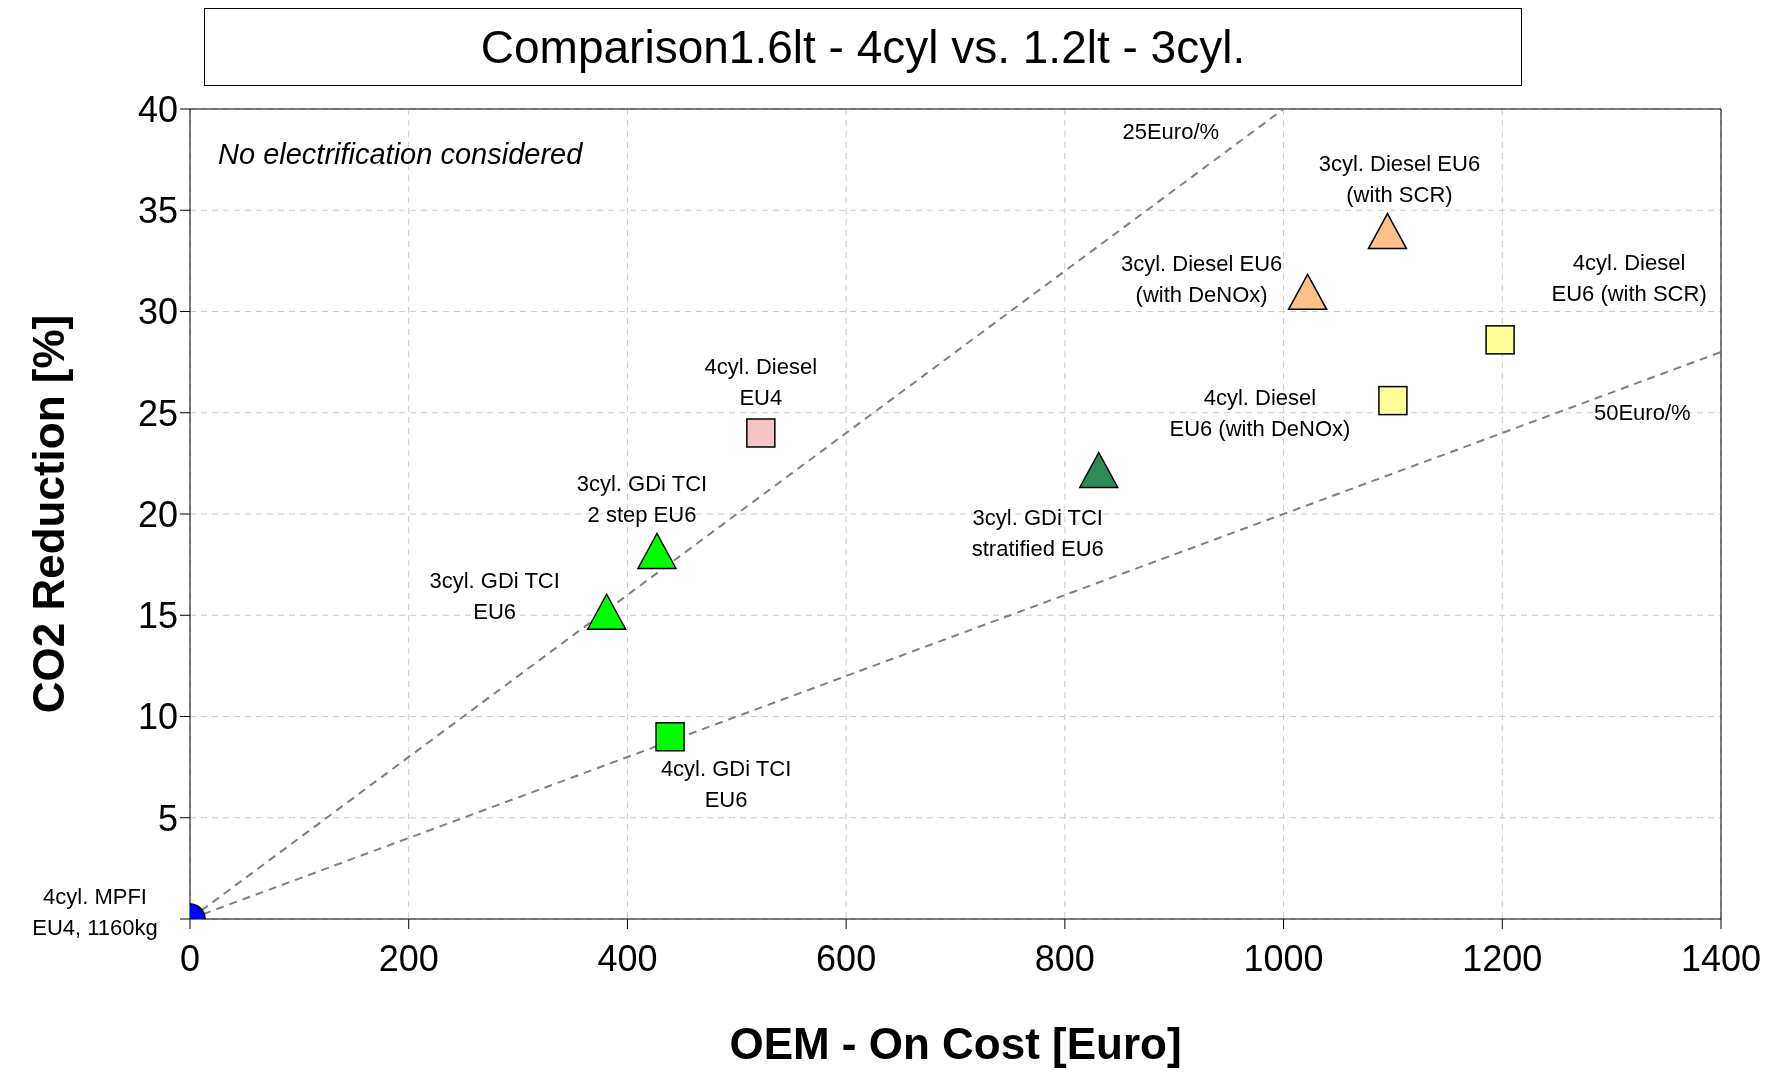  What do you see at coordinates (863, 47) in the screenshot?
I see `chart-title: Comparison1.6lt - 4cyl vs. 1.2lt - 3cyl.` at bounding box center [863, 47].